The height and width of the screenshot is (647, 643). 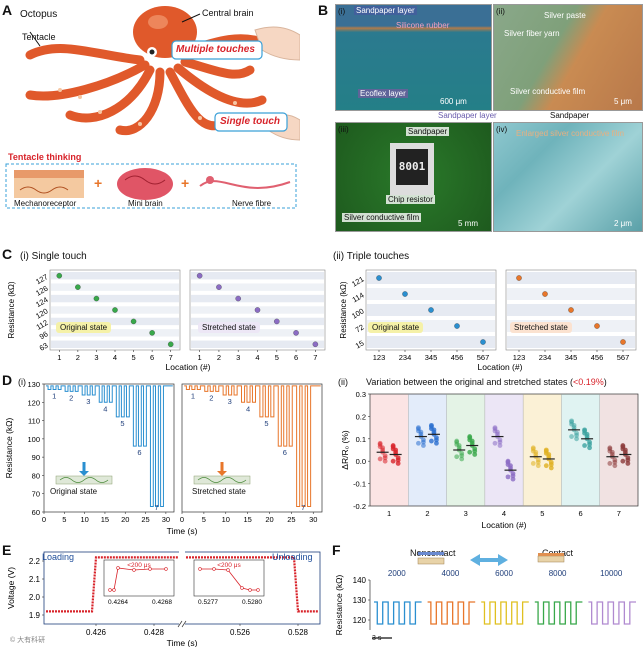 I want to click on d-xtick-label: 30, so click(x=166, y=519).